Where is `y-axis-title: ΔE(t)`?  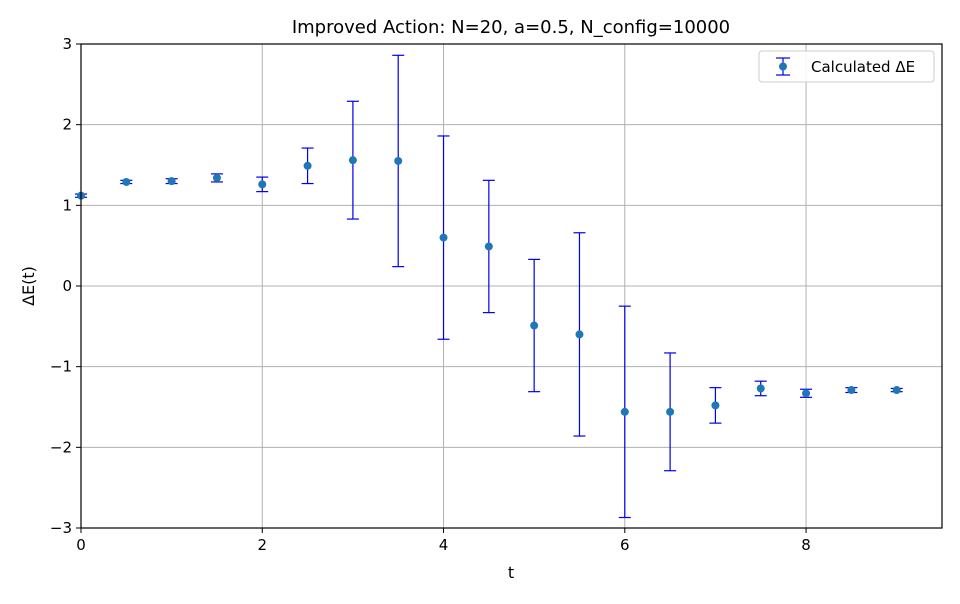 y-axis-title: ΔE(t) is located at coordinates (28, 286).